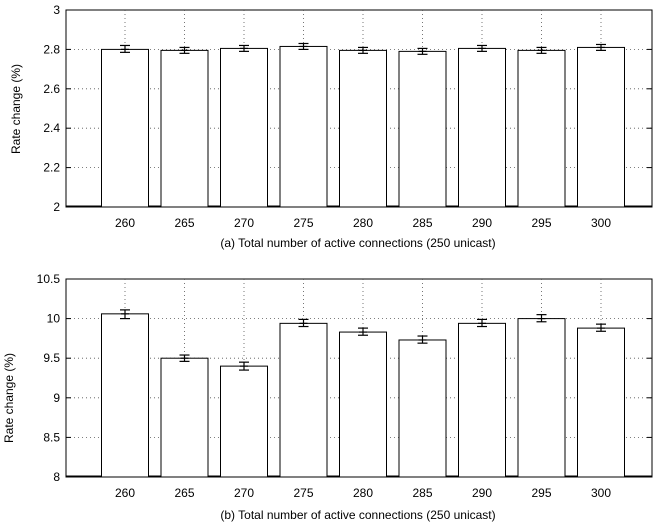 The image size is (670, 527). Describe the element at coordinates (51, 89) in the screenshot. I see `y-tick-label: 2.6` at that location.